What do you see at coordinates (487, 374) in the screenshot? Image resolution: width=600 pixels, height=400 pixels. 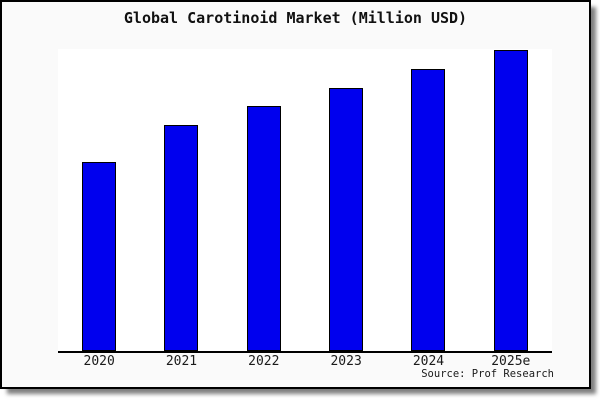 I see `source-caption: Source: Prof Research` at bounding box center [487, 374].